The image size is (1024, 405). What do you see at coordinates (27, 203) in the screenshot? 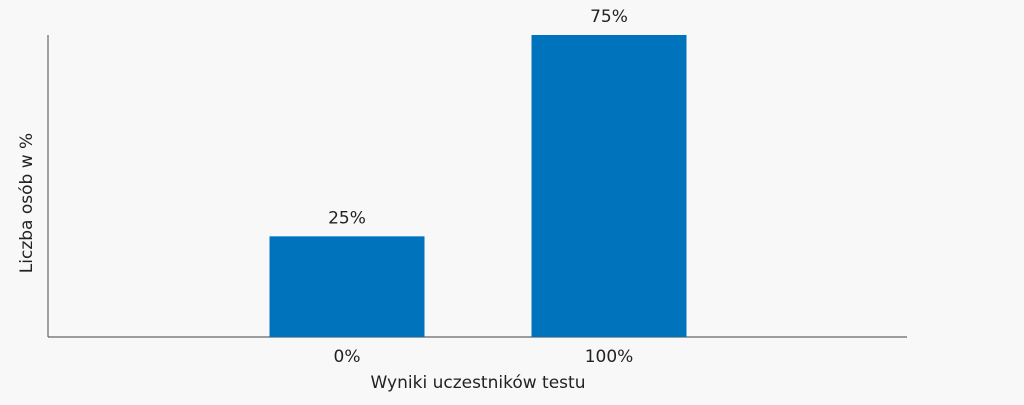
I see `y-axis-label: Liczba osób w %` at bounding box center [27, 203].